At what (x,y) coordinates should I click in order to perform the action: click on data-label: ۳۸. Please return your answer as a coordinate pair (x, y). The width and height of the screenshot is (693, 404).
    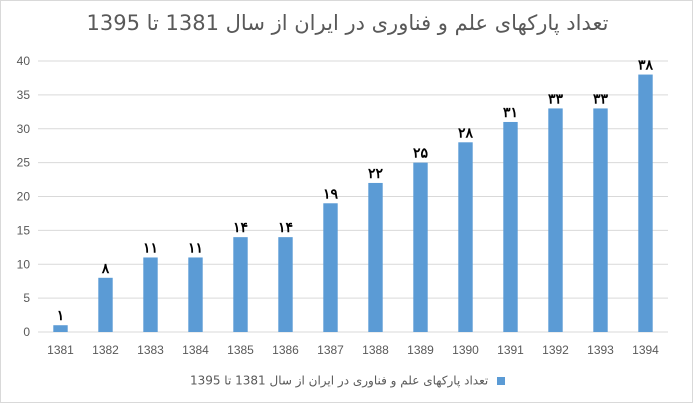
    Looking at the image, I should click on (646, 65).